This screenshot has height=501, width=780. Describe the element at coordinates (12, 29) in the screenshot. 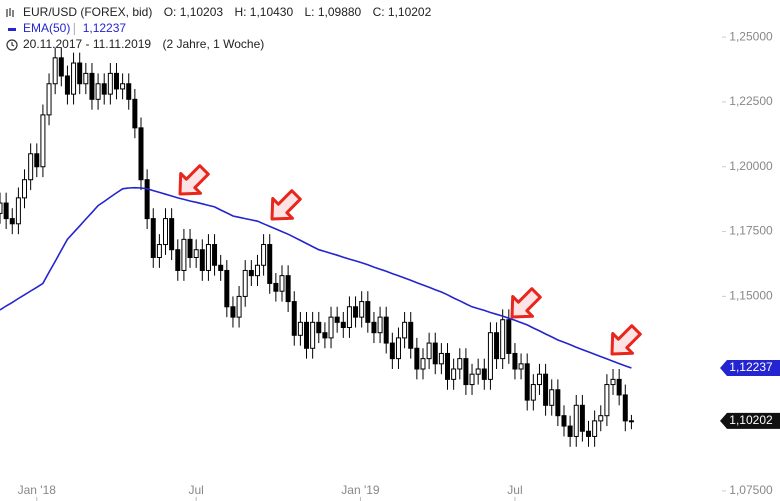

I see `ema-swatch` at that location.